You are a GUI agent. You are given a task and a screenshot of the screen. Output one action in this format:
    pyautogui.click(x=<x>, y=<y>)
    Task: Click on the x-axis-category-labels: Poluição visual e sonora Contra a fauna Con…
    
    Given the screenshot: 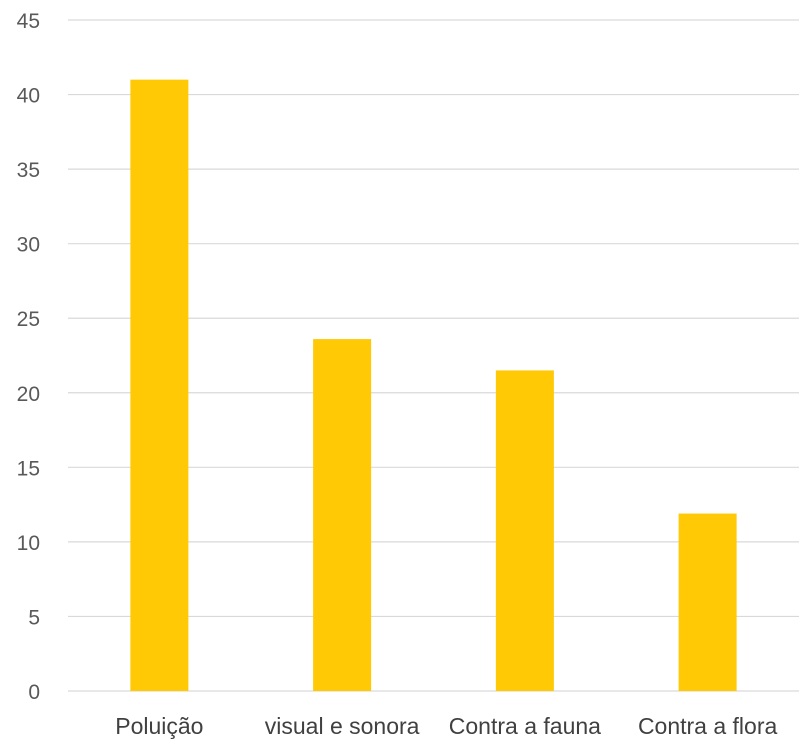 What is the action you would take?
    pyautogui.click(x=446, y=726)
    